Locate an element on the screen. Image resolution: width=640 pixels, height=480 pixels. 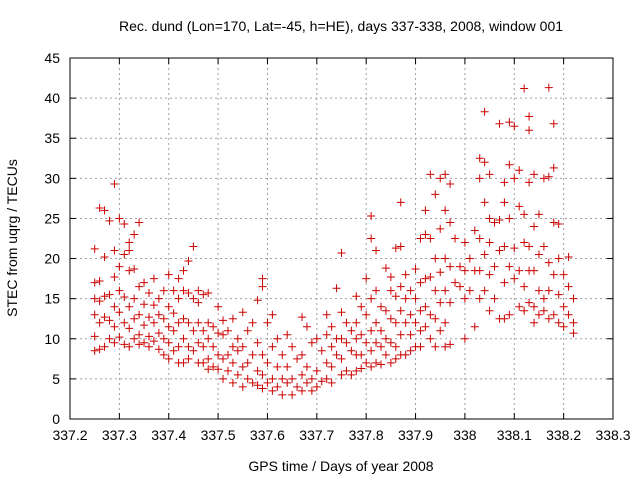
x-tick-label: 337.3 is located at coordinates (119, 435).